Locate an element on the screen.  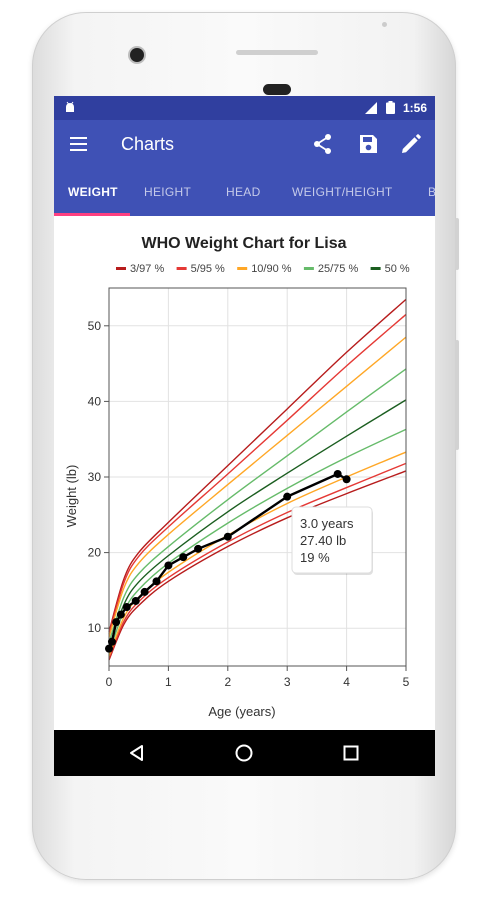
menu-icon is located at coordinates (79, 144).